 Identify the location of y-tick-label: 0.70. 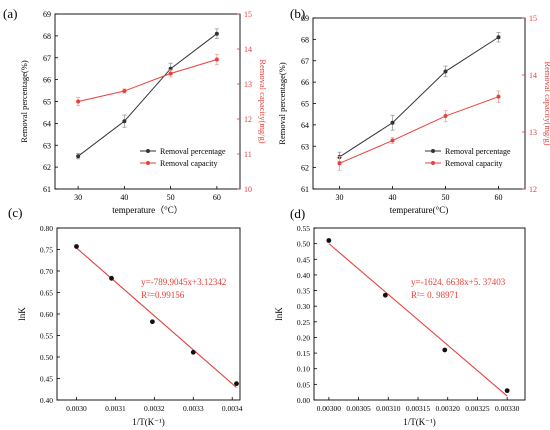
(46, 271).